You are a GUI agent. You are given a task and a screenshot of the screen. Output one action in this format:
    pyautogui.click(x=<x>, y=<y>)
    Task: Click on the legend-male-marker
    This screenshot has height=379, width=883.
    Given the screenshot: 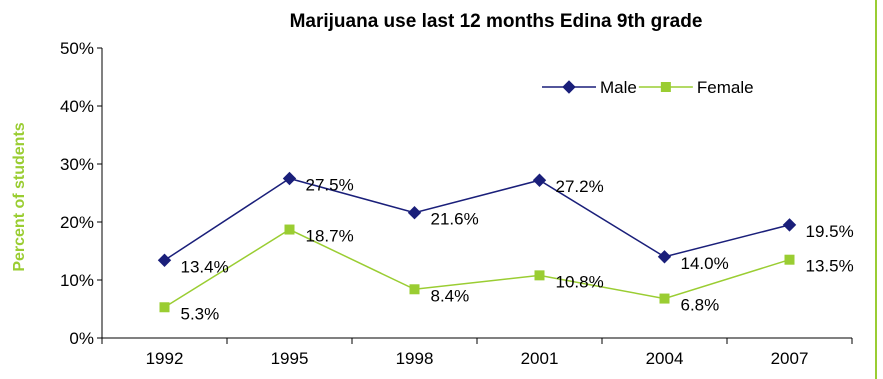 What is the action you would take?
    pyautogui.click(x=569, y=87)
    